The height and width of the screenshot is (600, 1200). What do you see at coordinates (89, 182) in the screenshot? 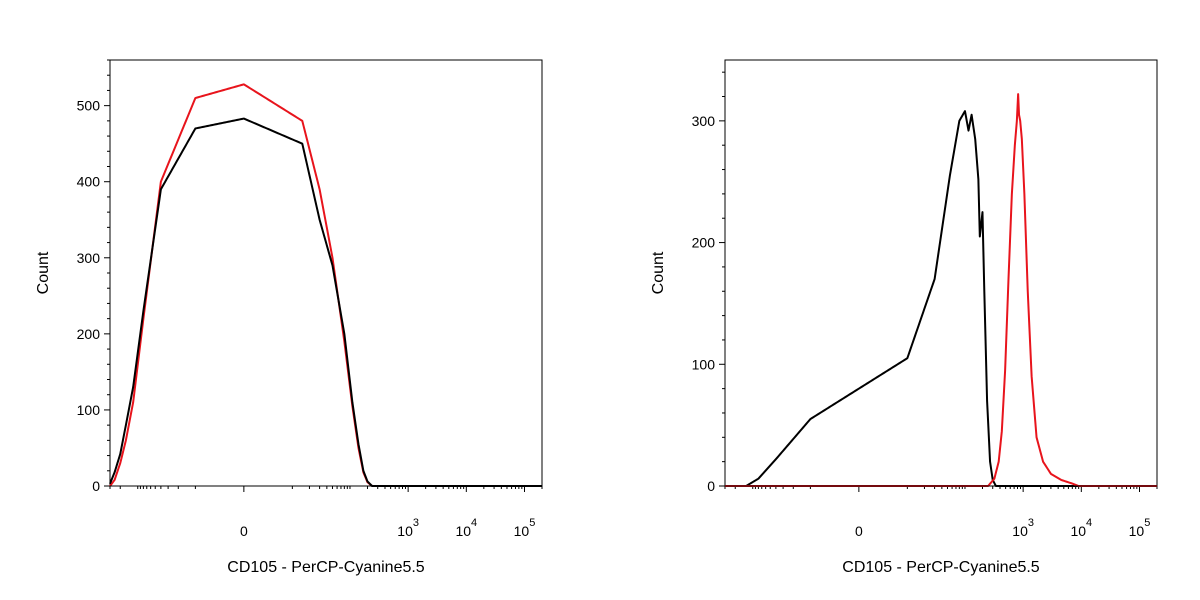
I see `y-tick-label: 400` at bounding box center [89, 182].